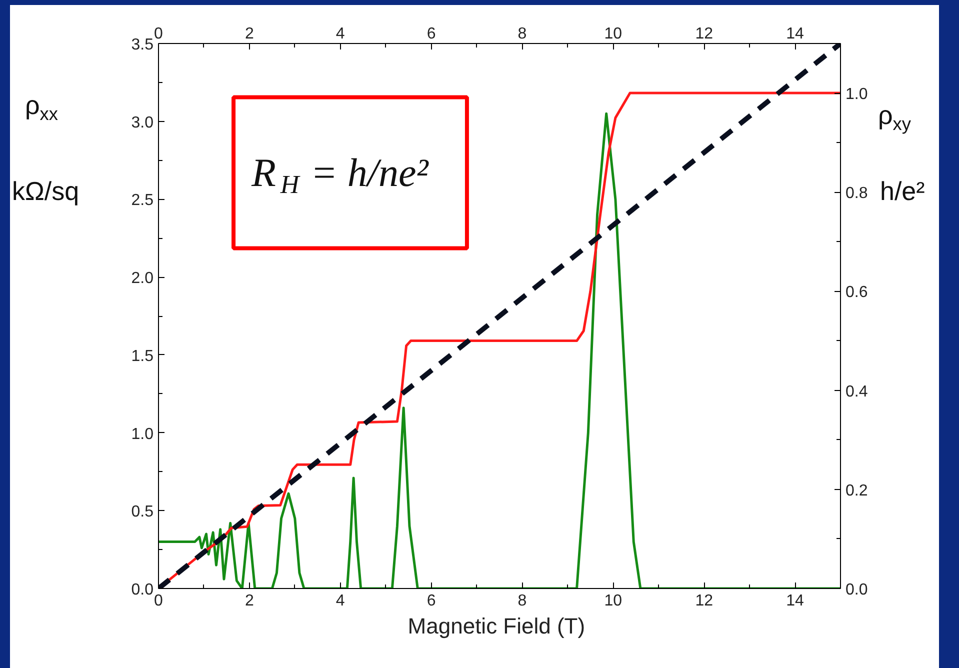 The height and width of the screenshot is (668, 959). What do you see at coordinates (340, 34) in the screenshot?
I see `x-tick-label: 4` at bounding box center [340, 34].